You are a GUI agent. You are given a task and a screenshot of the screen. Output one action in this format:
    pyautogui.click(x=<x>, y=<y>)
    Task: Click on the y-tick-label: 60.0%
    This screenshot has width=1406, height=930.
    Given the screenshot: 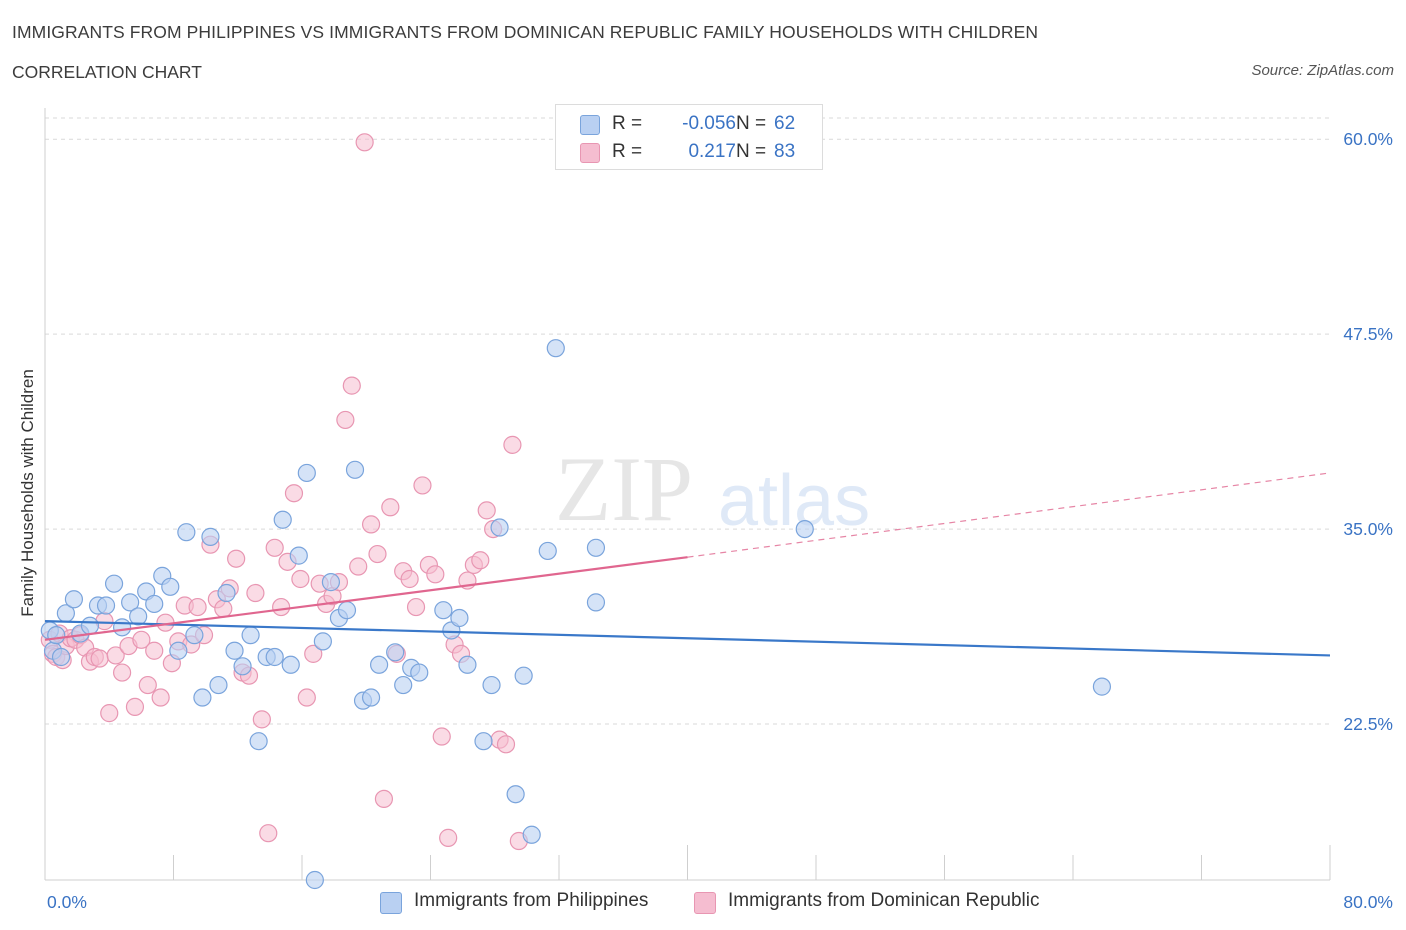 What is the action you would take?
    pyautogui.click(x=1368, y=139)
    